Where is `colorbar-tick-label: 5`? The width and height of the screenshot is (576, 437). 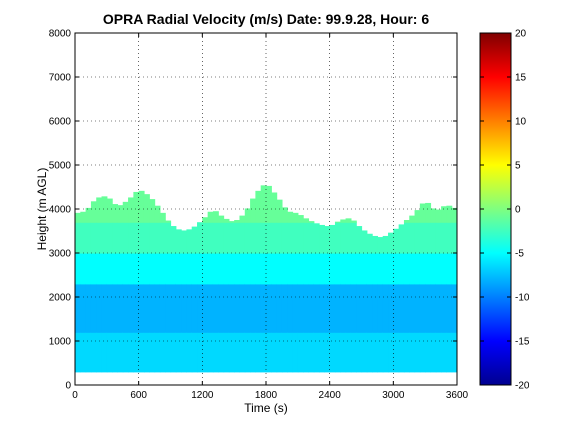
colorbar-tick-label: 5 is located at coordinates (518, 166).